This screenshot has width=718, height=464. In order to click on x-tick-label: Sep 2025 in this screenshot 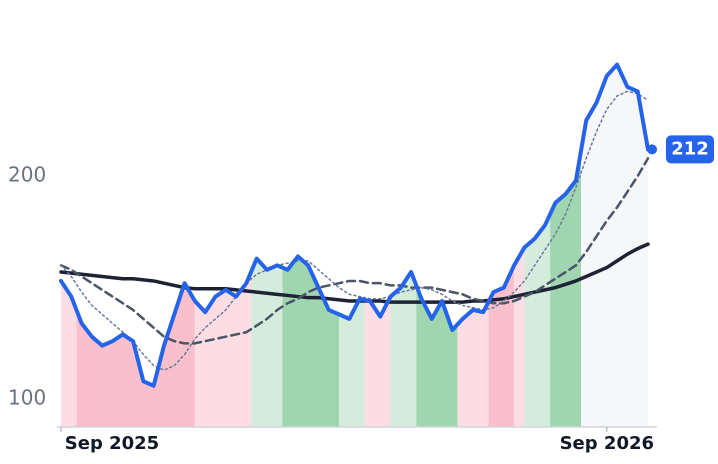, I will do `click(112, 443)`.